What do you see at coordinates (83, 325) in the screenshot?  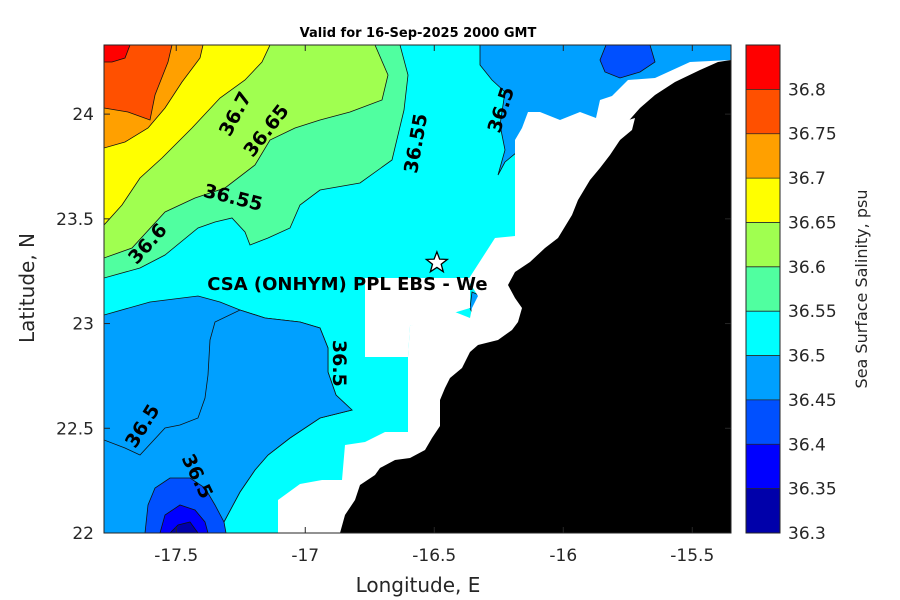 I see `y-tick-label: 23` at bounding box center [83, 325].